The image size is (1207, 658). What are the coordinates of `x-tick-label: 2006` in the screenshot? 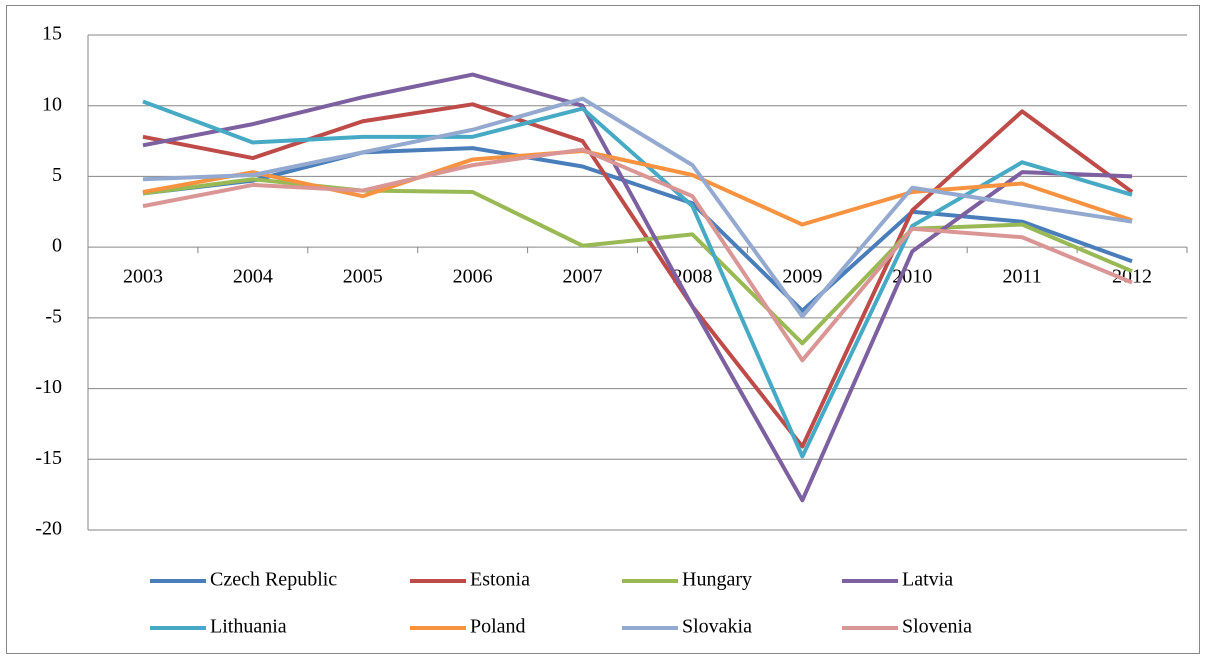 It's located at (473, 277).